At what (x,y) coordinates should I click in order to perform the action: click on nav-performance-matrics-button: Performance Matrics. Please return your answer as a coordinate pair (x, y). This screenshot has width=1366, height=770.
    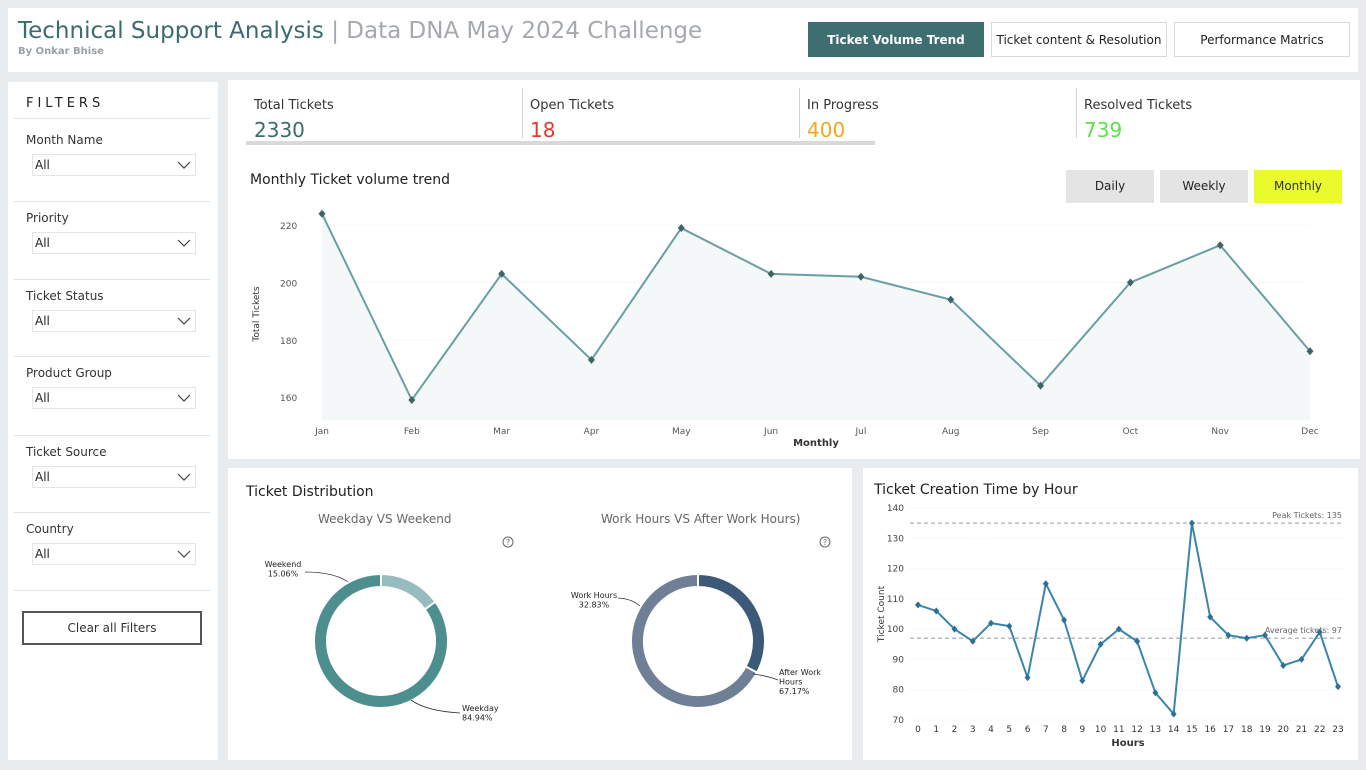
    Looking at the image, I should click on (1262, 39).